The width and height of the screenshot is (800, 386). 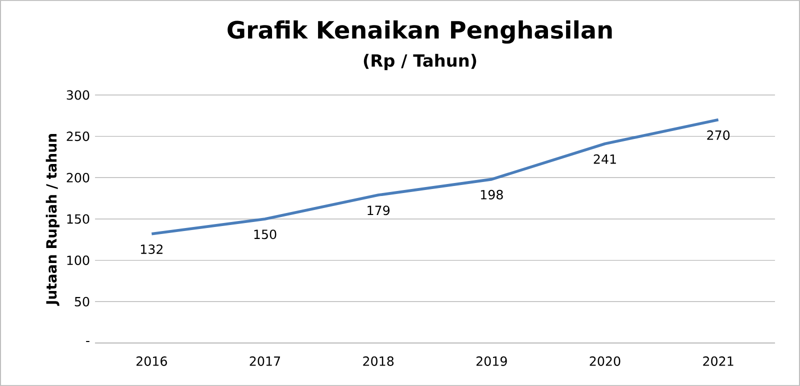 What do you see at coordinates (420, 62) in the screenshot?
I see `chart-subtitle: (Rp / Tahun)` at bounding box center [420, 62].